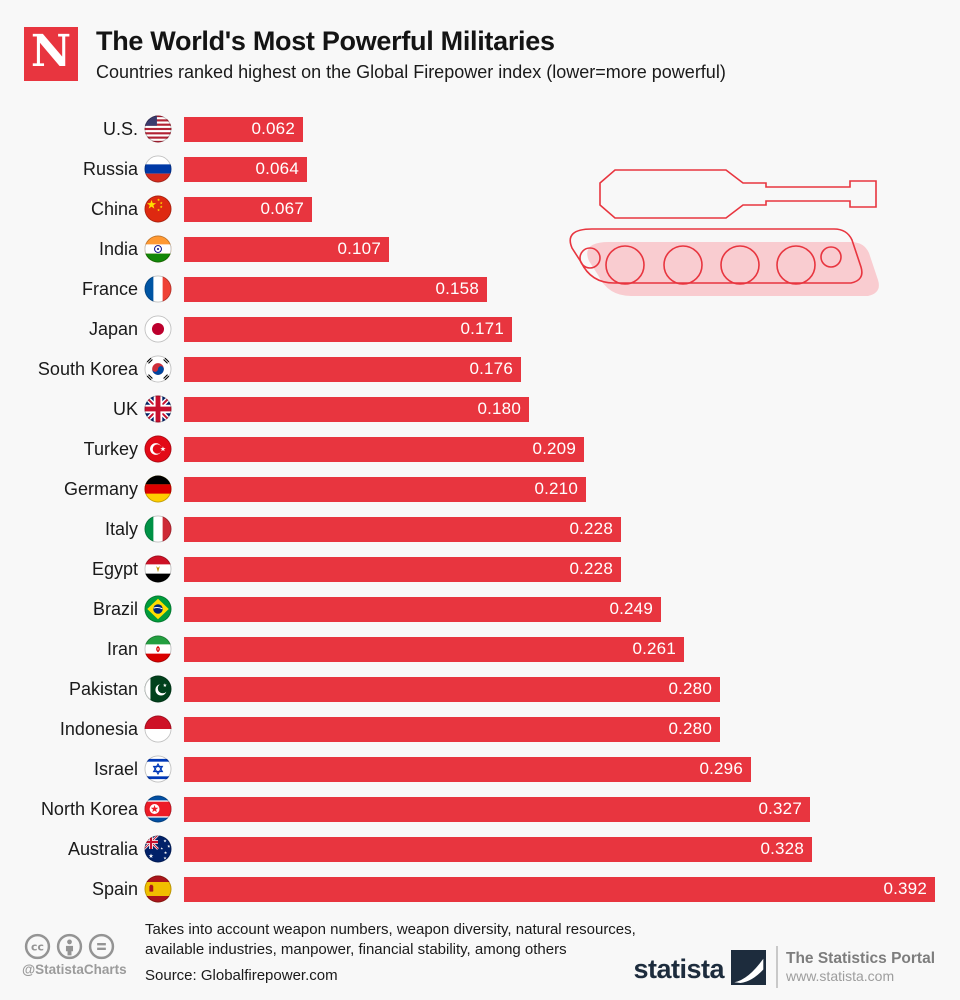 The image size is (960, 1000). What do you see at coordinates (103, 688) in the screenshot?
I see `country-label: Pakistan` at bounding box center [103, 688].